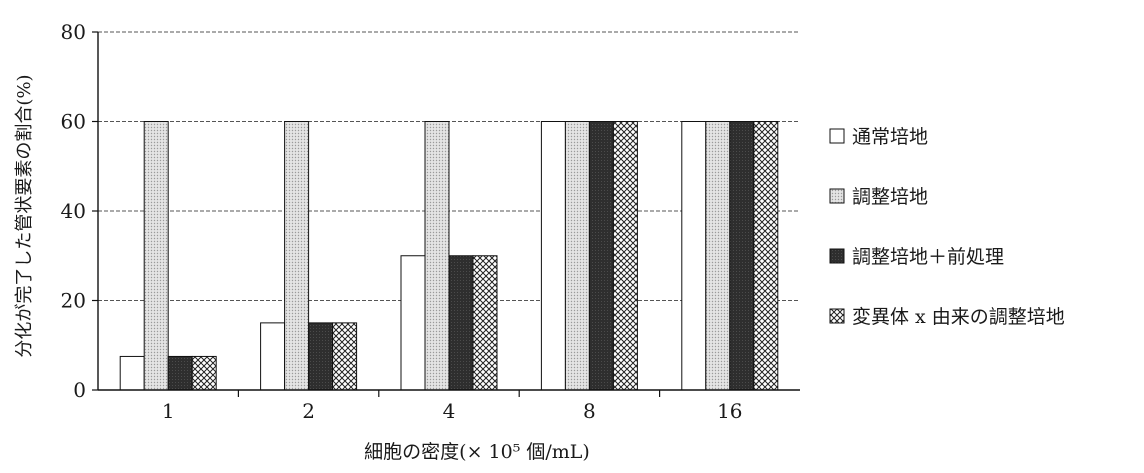  What do you see at coordinates (729, 411) in the screenshot?
I see `x-tick-label: 16` at bounding box center [729, 411].